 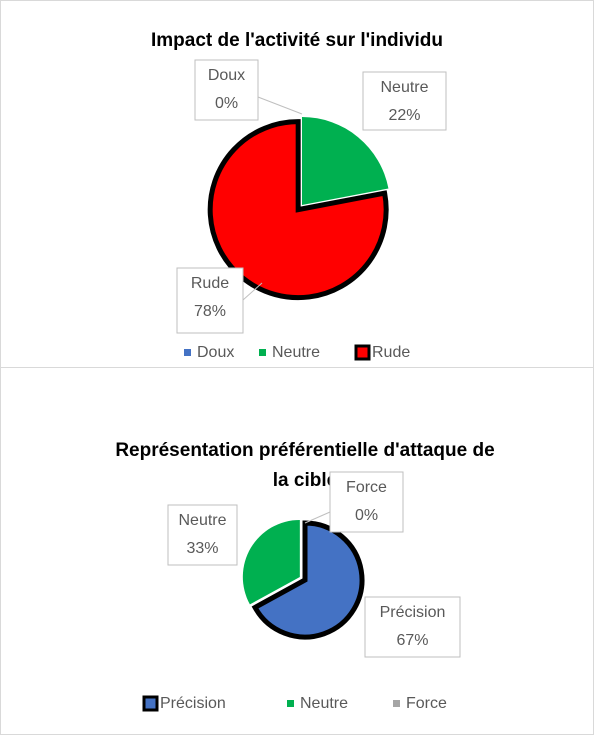 I want to click on data-label-value: 22%, so click(x=404, y=115).